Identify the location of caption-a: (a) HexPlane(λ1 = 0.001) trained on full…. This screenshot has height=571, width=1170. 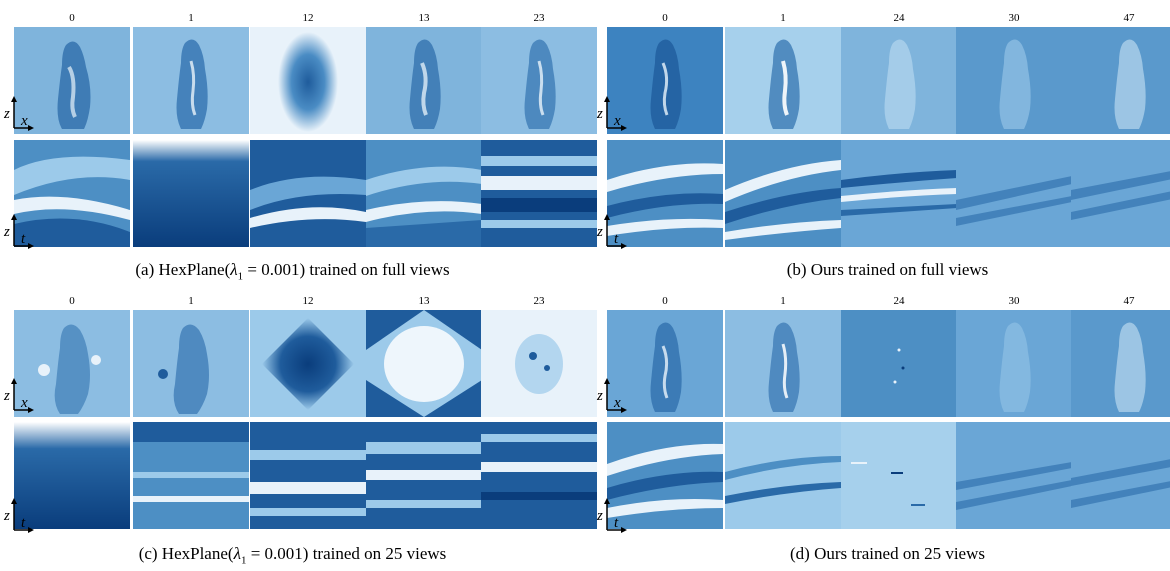
(292, 271).